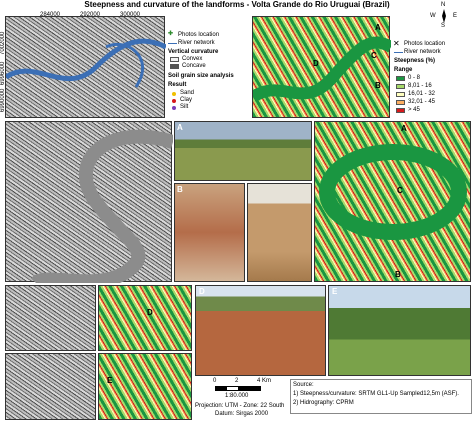 This screenshot has width=474, height=424. I want to click on scale-unit: Km, so click(266, 381).